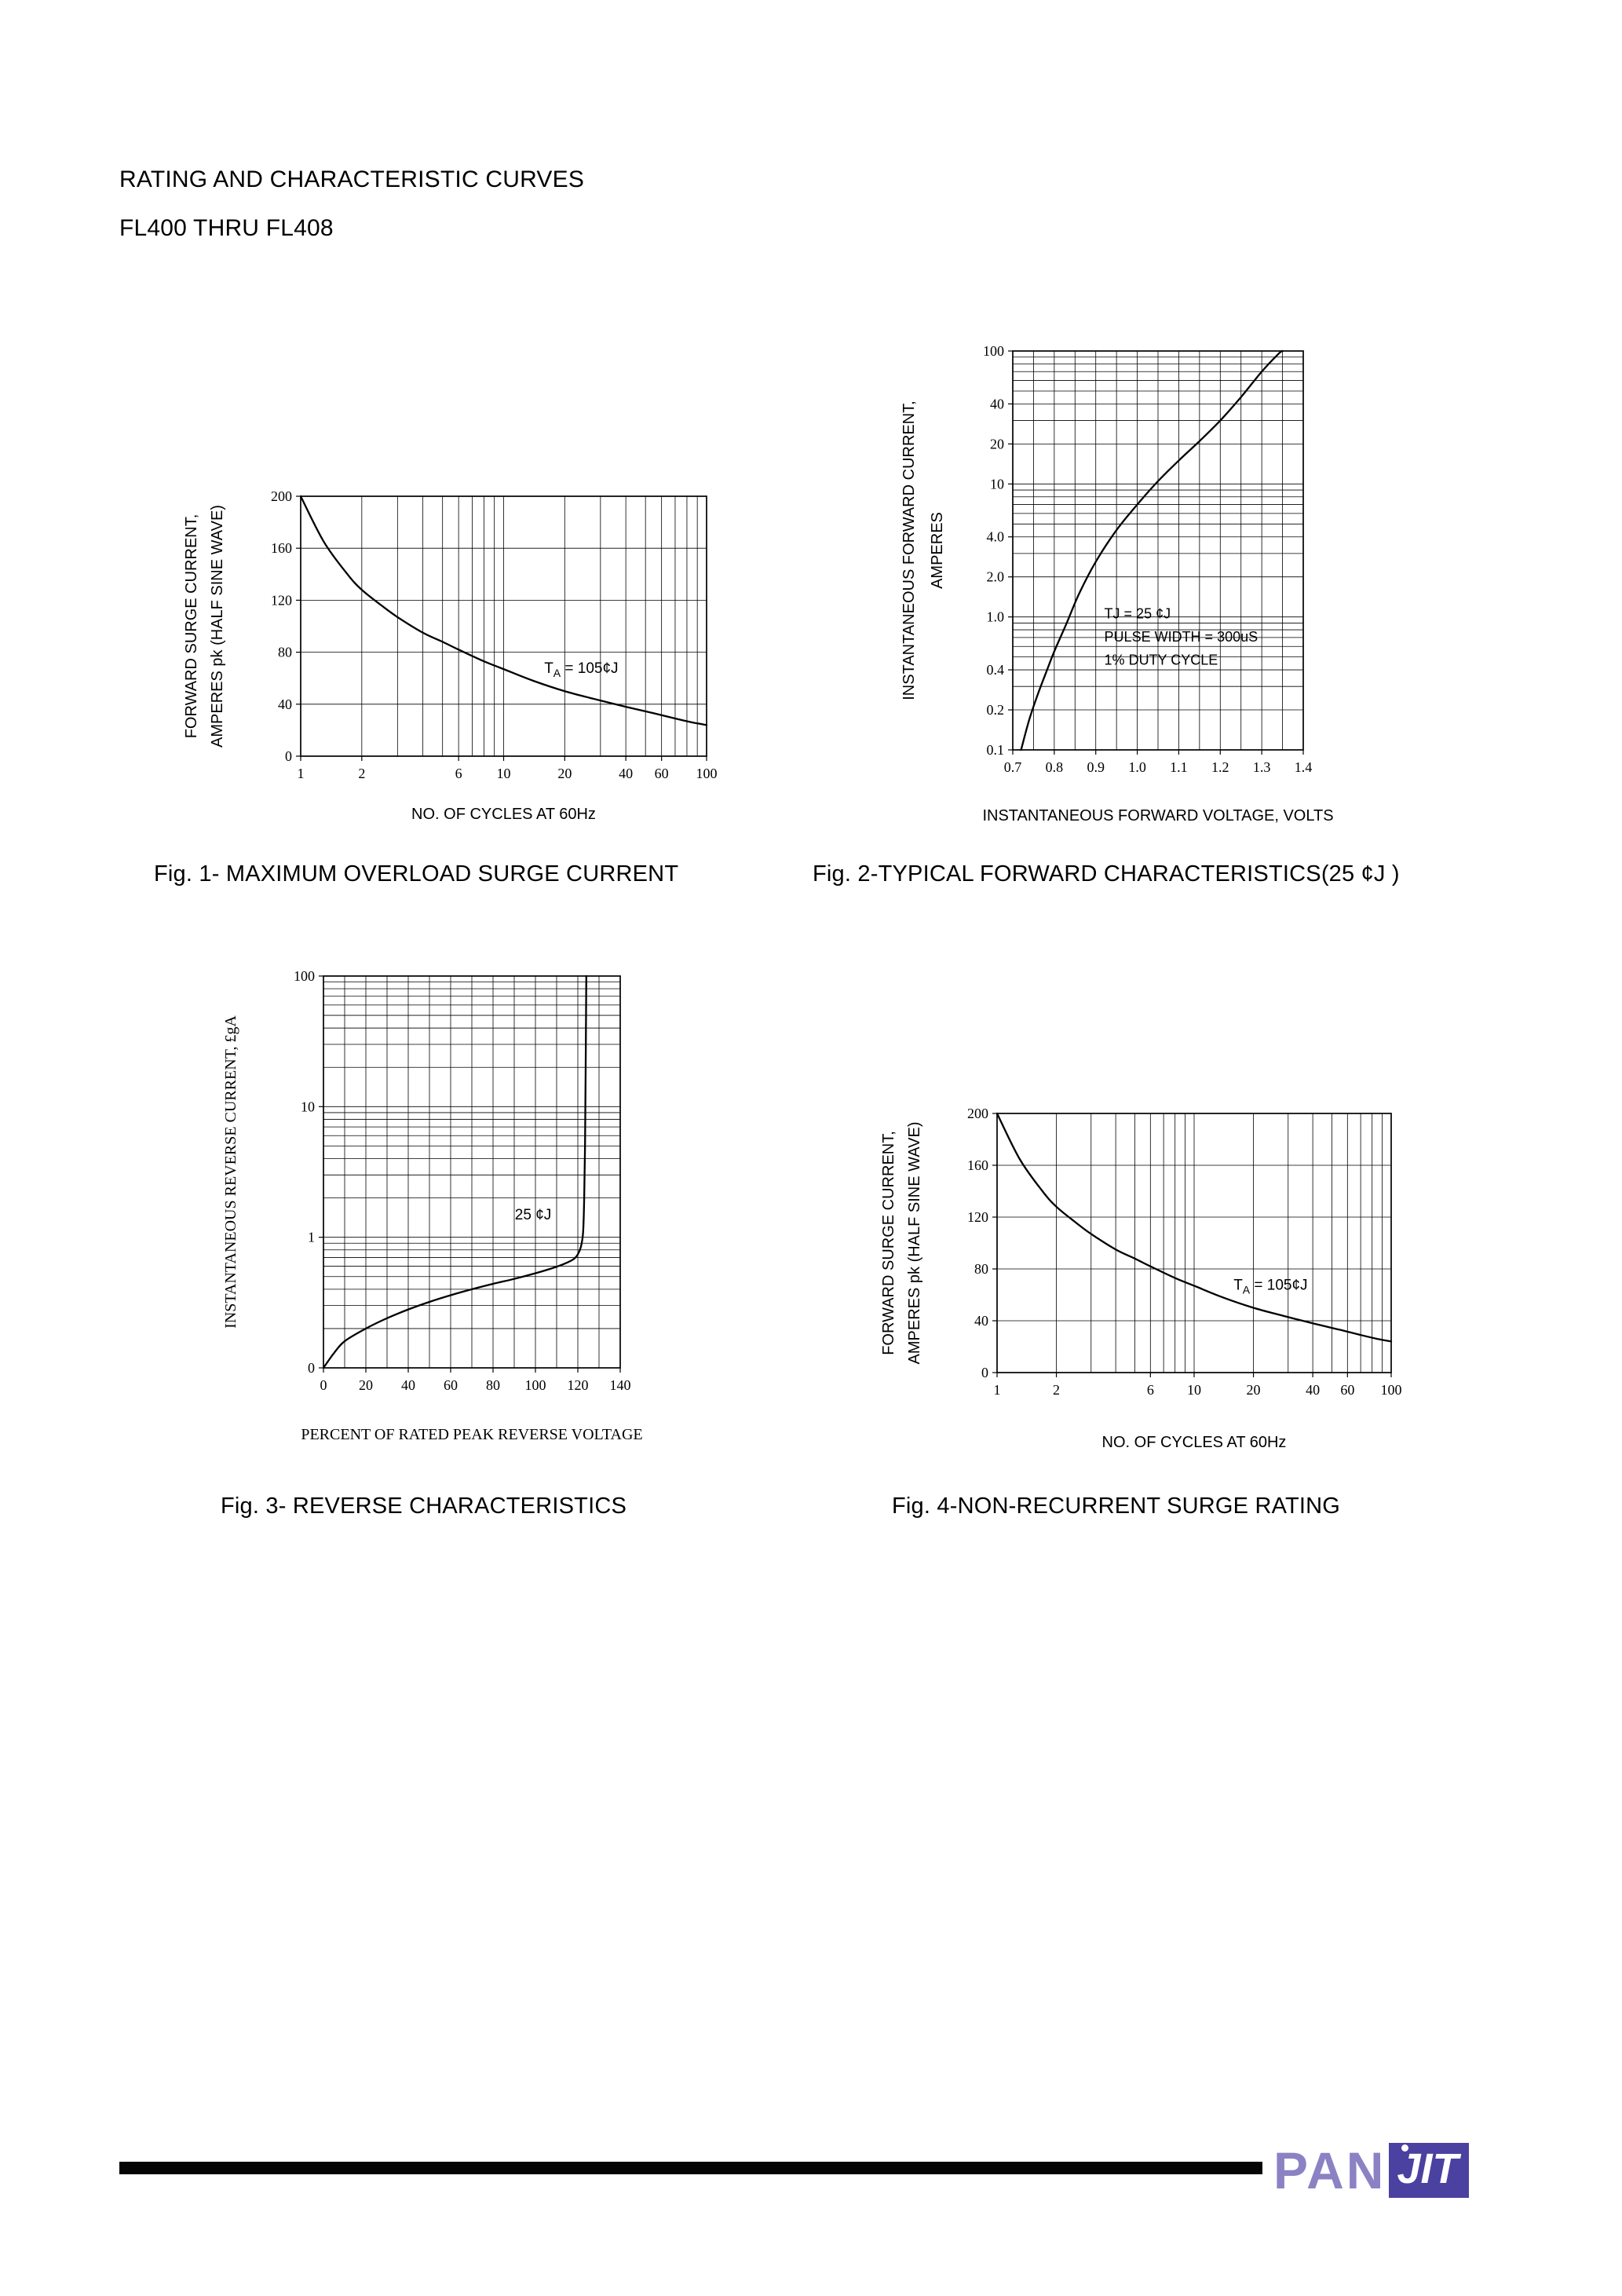  I want to click on svg-text: AMPERES, so click(938, 550).